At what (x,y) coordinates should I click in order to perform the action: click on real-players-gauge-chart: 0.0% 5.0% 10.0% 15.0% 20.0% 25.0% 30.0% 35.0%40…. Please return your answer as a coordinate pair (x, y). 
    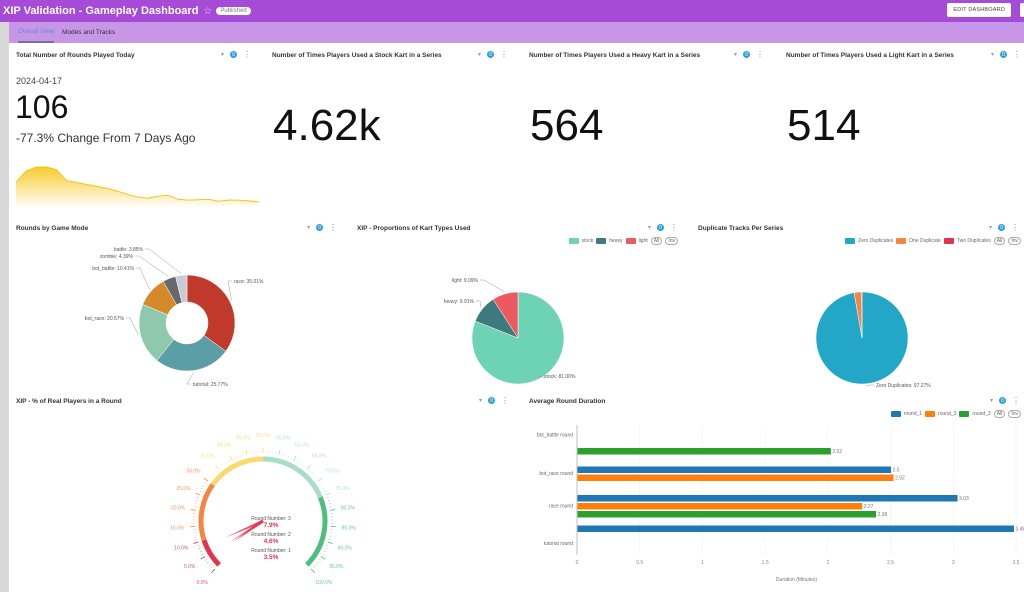
    Looking at the image, I should click on (263, 509).